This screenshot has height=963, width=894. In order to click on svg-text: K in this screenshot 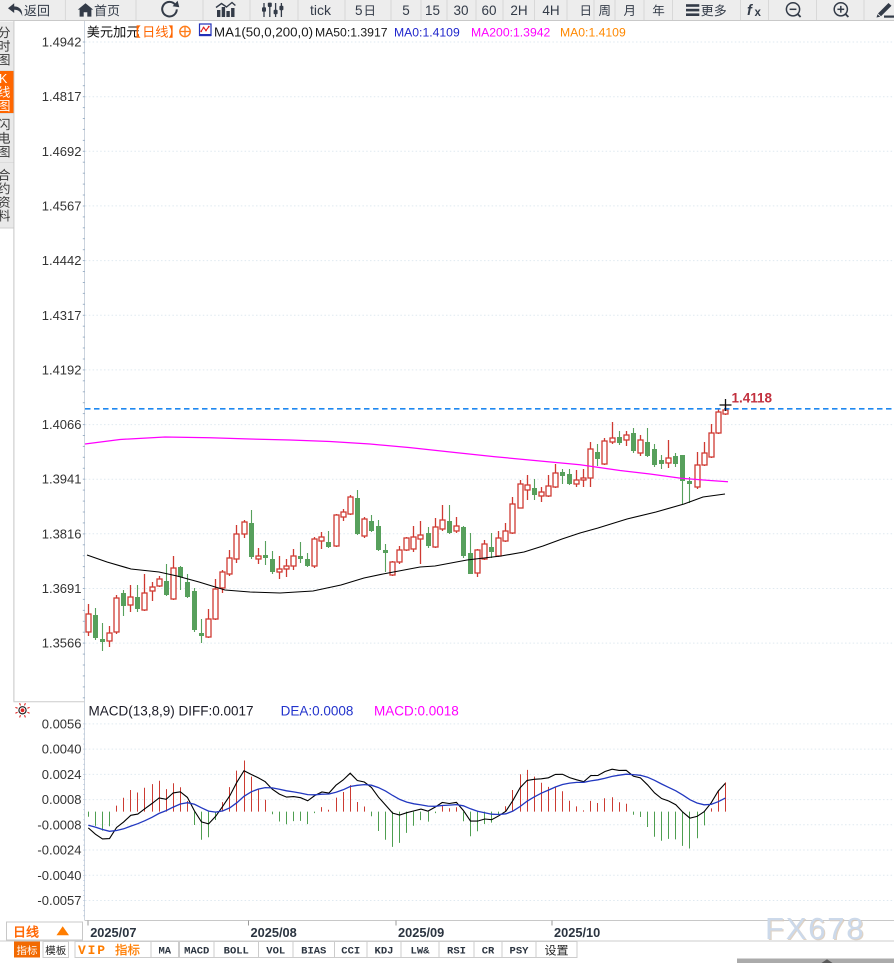, I will do `click(4, 79)`.